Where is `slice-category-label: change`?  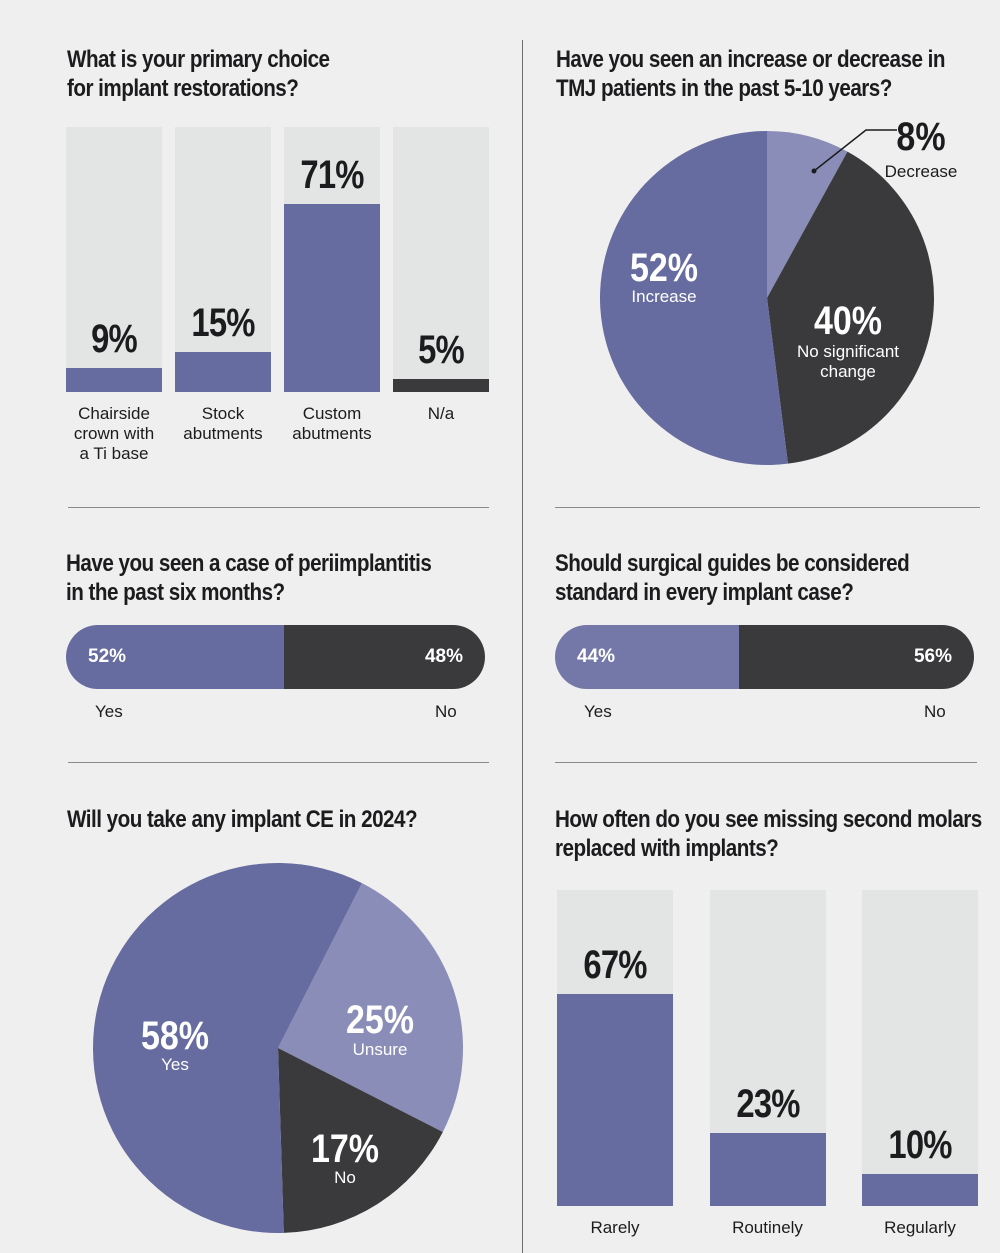
slice-category-label: change is located at coordinates (848, 371).